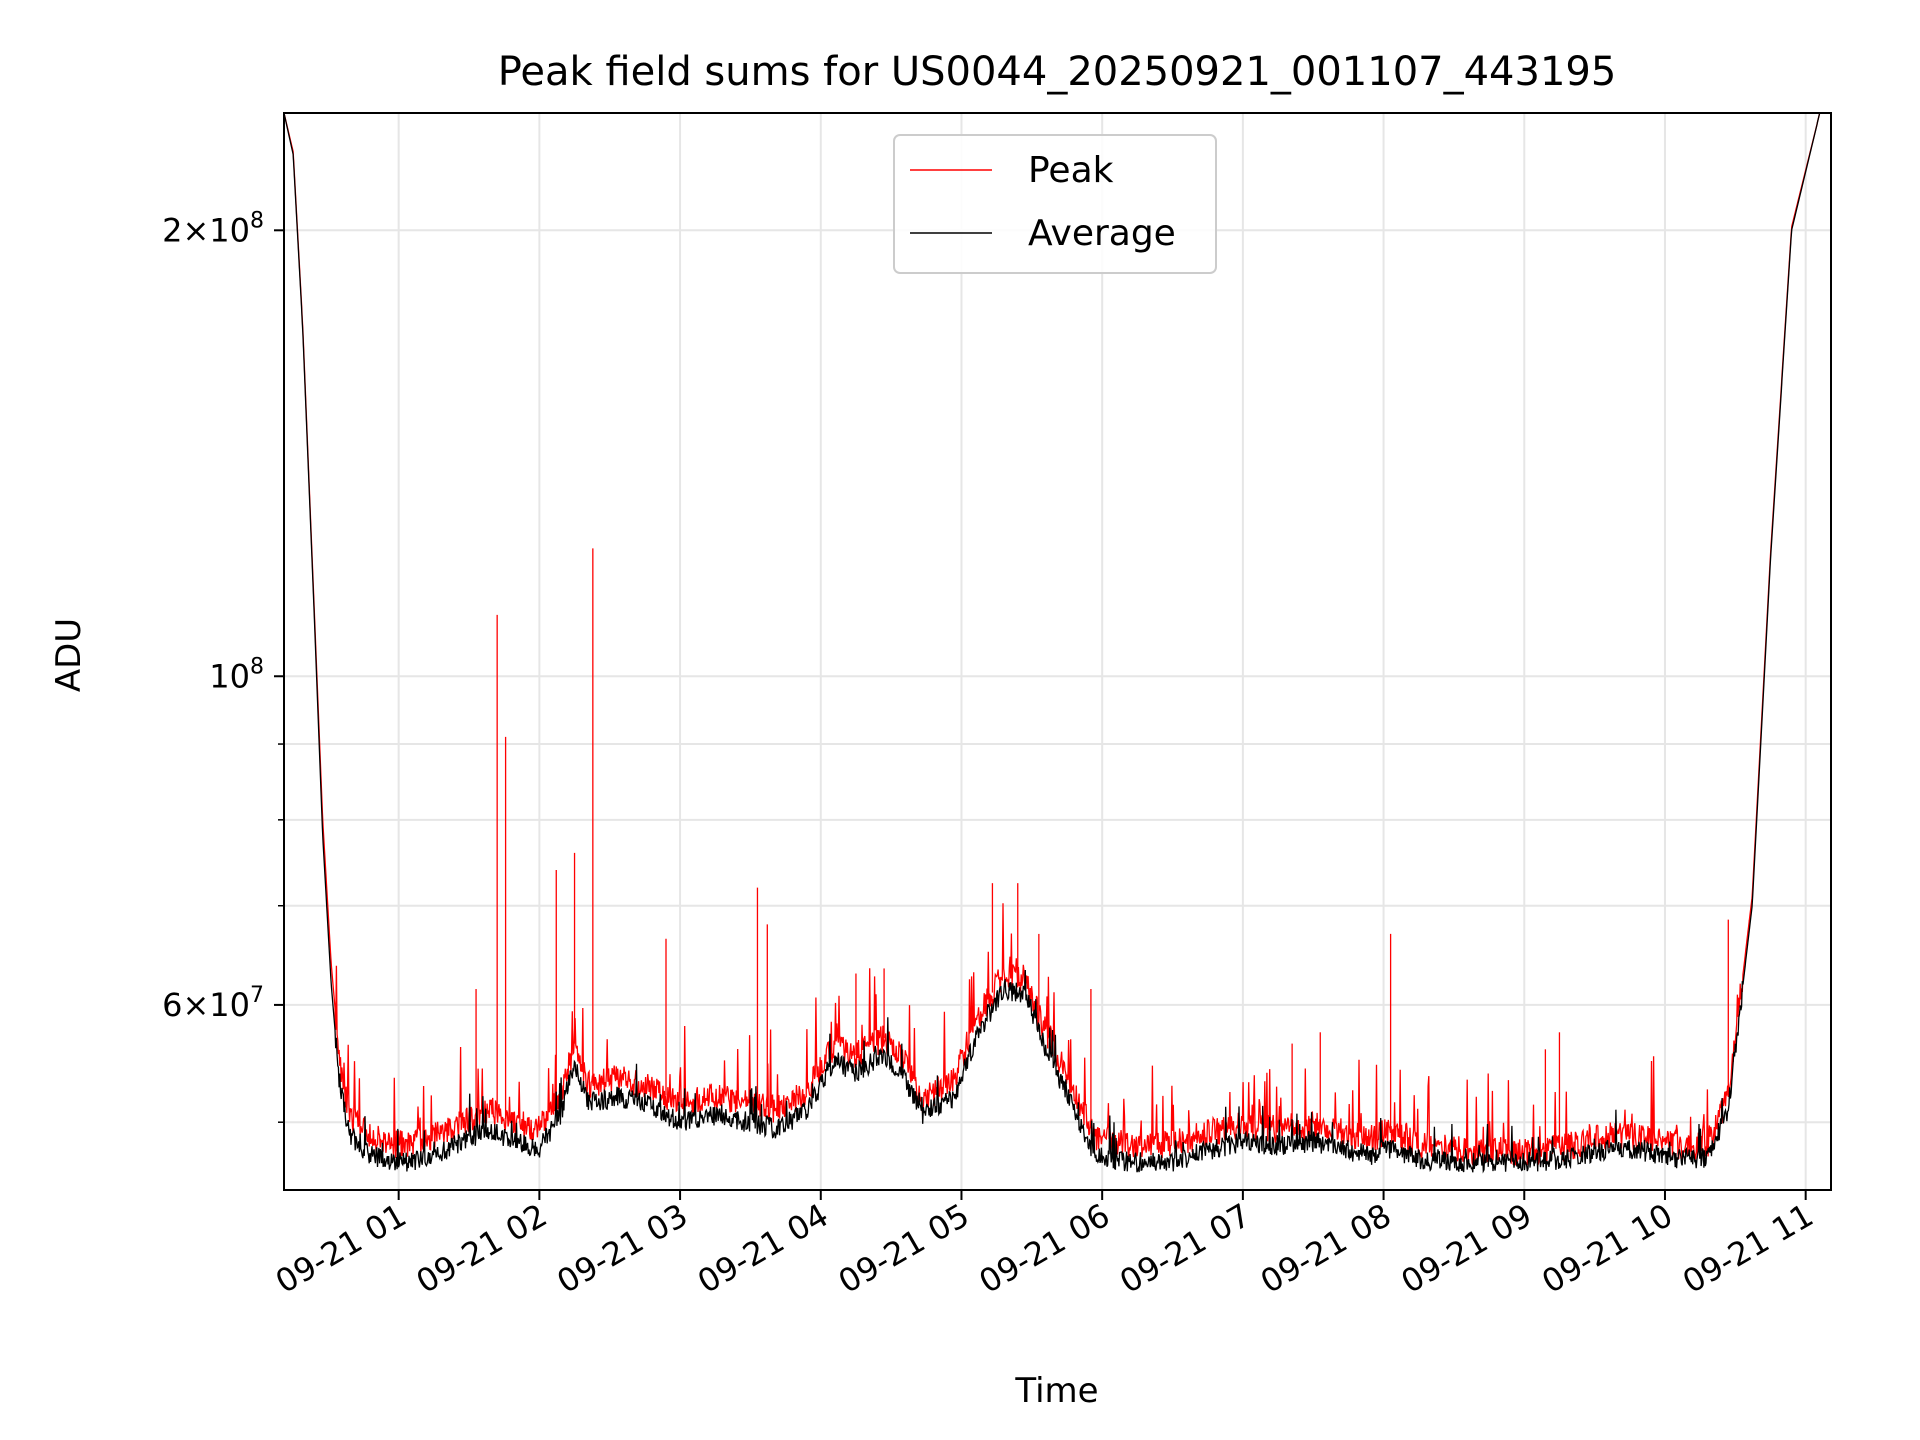 The width and height of the screenshot is (1920, 1440). I want to click on x-axis-label: Time, so click(1056, 1391).